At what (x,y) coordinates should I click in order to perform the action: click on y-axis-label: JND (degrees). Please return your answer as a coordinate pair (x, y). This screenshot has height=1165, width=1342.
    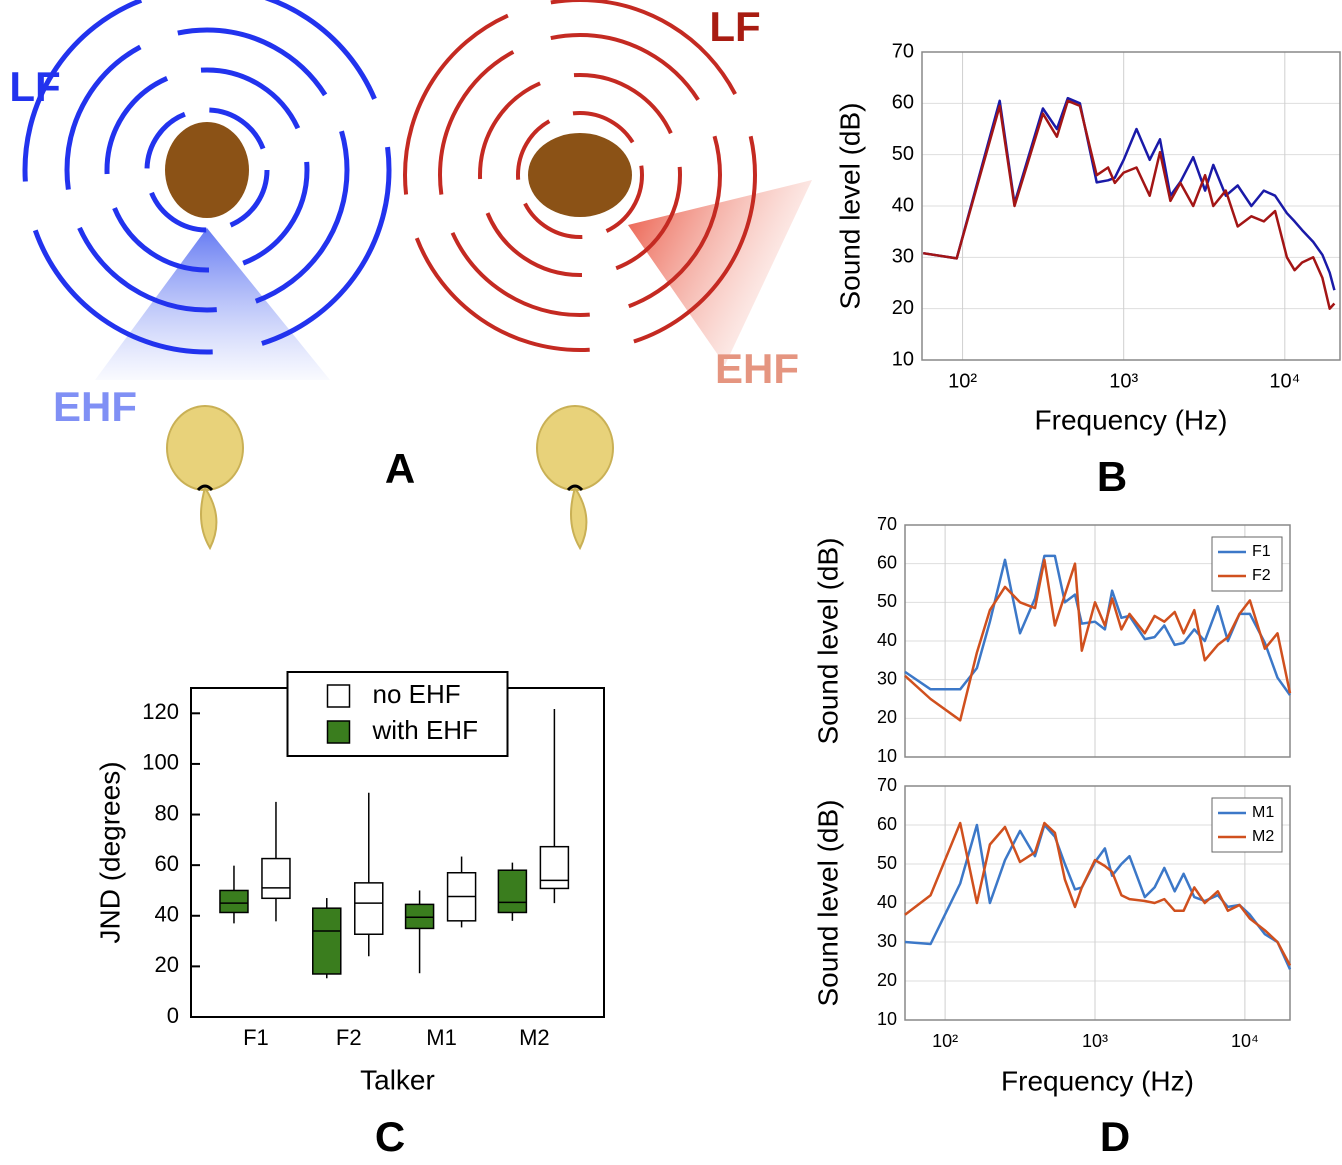
    Looking at the image, I should click on (109, 852).